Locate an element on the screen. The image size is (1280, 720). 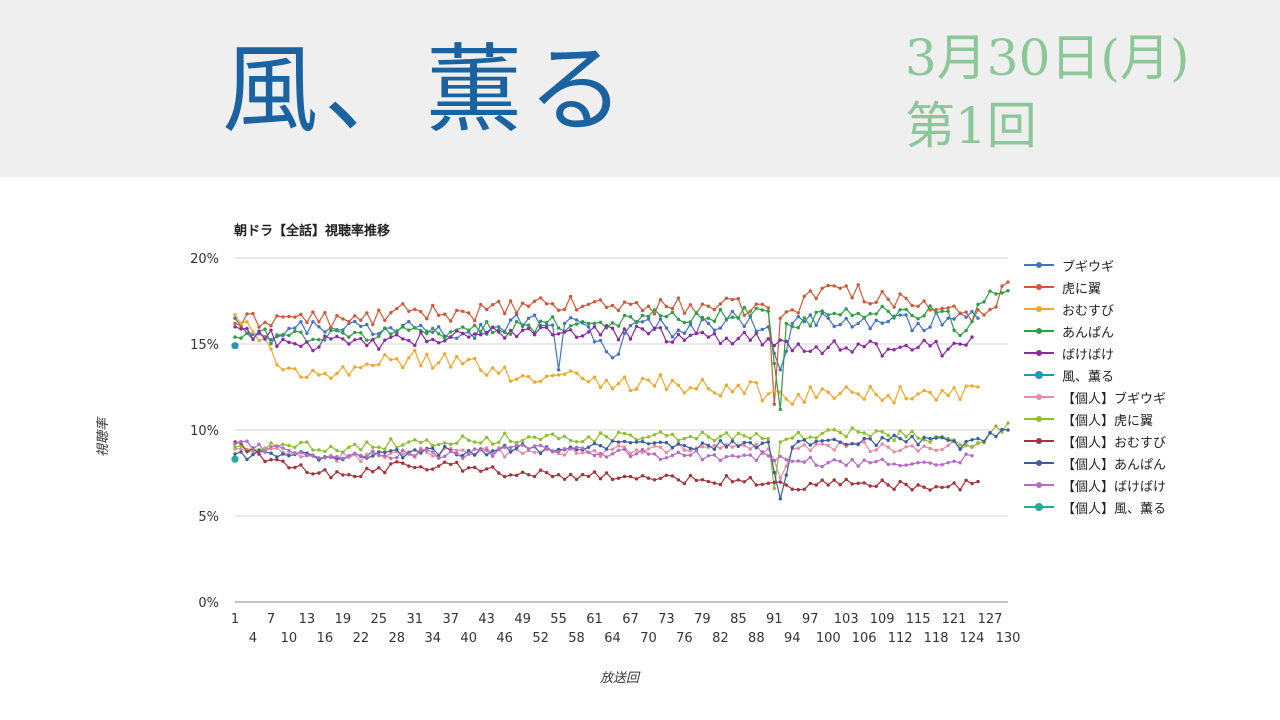
legend-item: おむすび is located at coordinates (1149, 309).